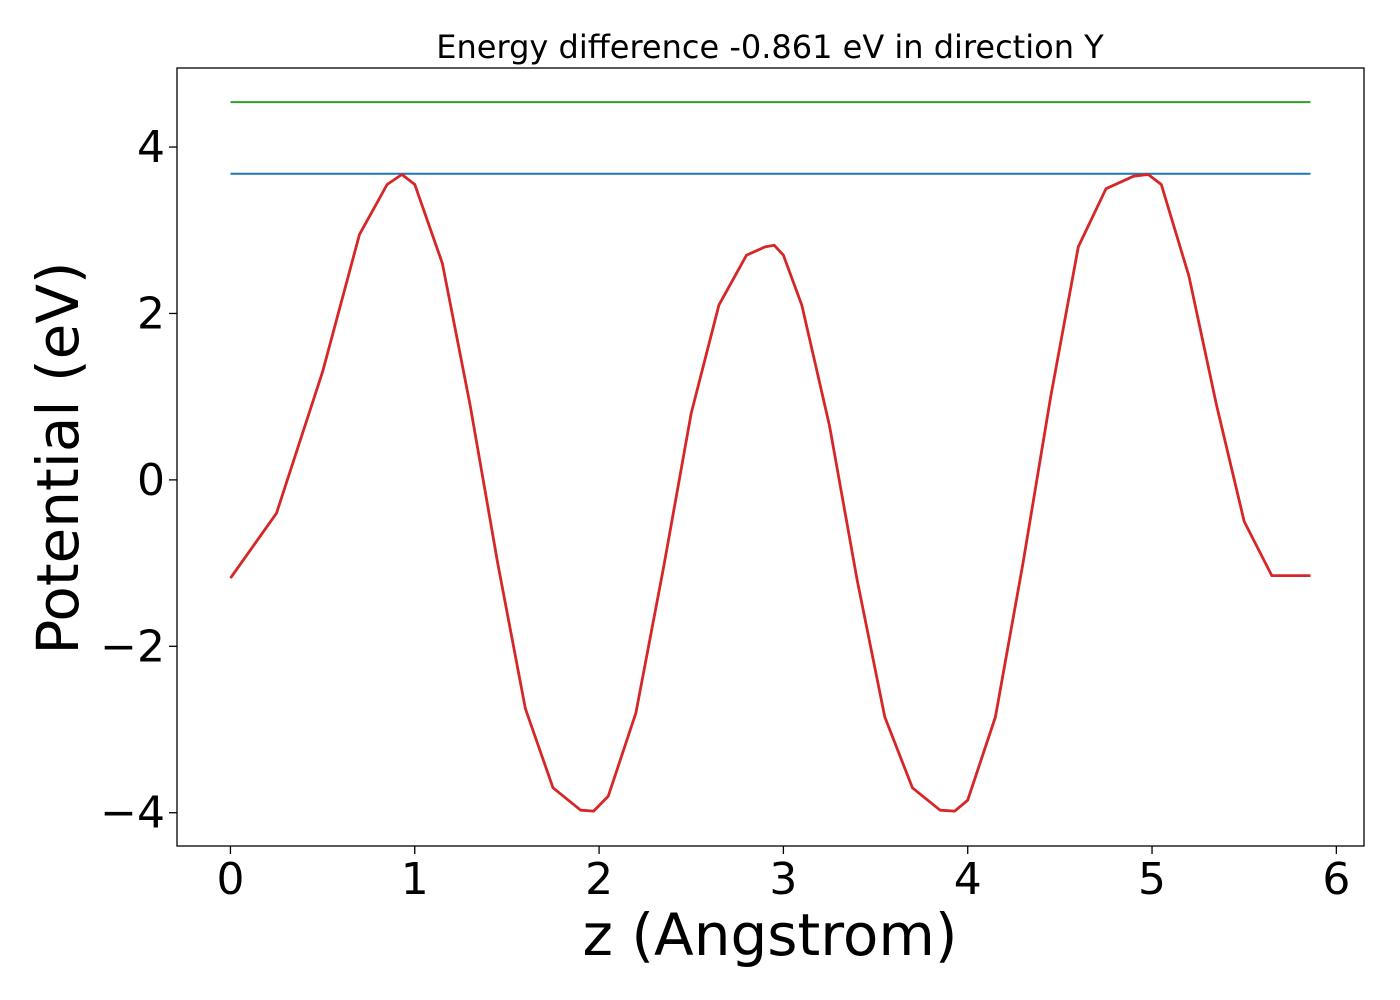  Describe the element at coordinates (968, 879) in the screenshot. I see `x-tick-label: 4` at that location.